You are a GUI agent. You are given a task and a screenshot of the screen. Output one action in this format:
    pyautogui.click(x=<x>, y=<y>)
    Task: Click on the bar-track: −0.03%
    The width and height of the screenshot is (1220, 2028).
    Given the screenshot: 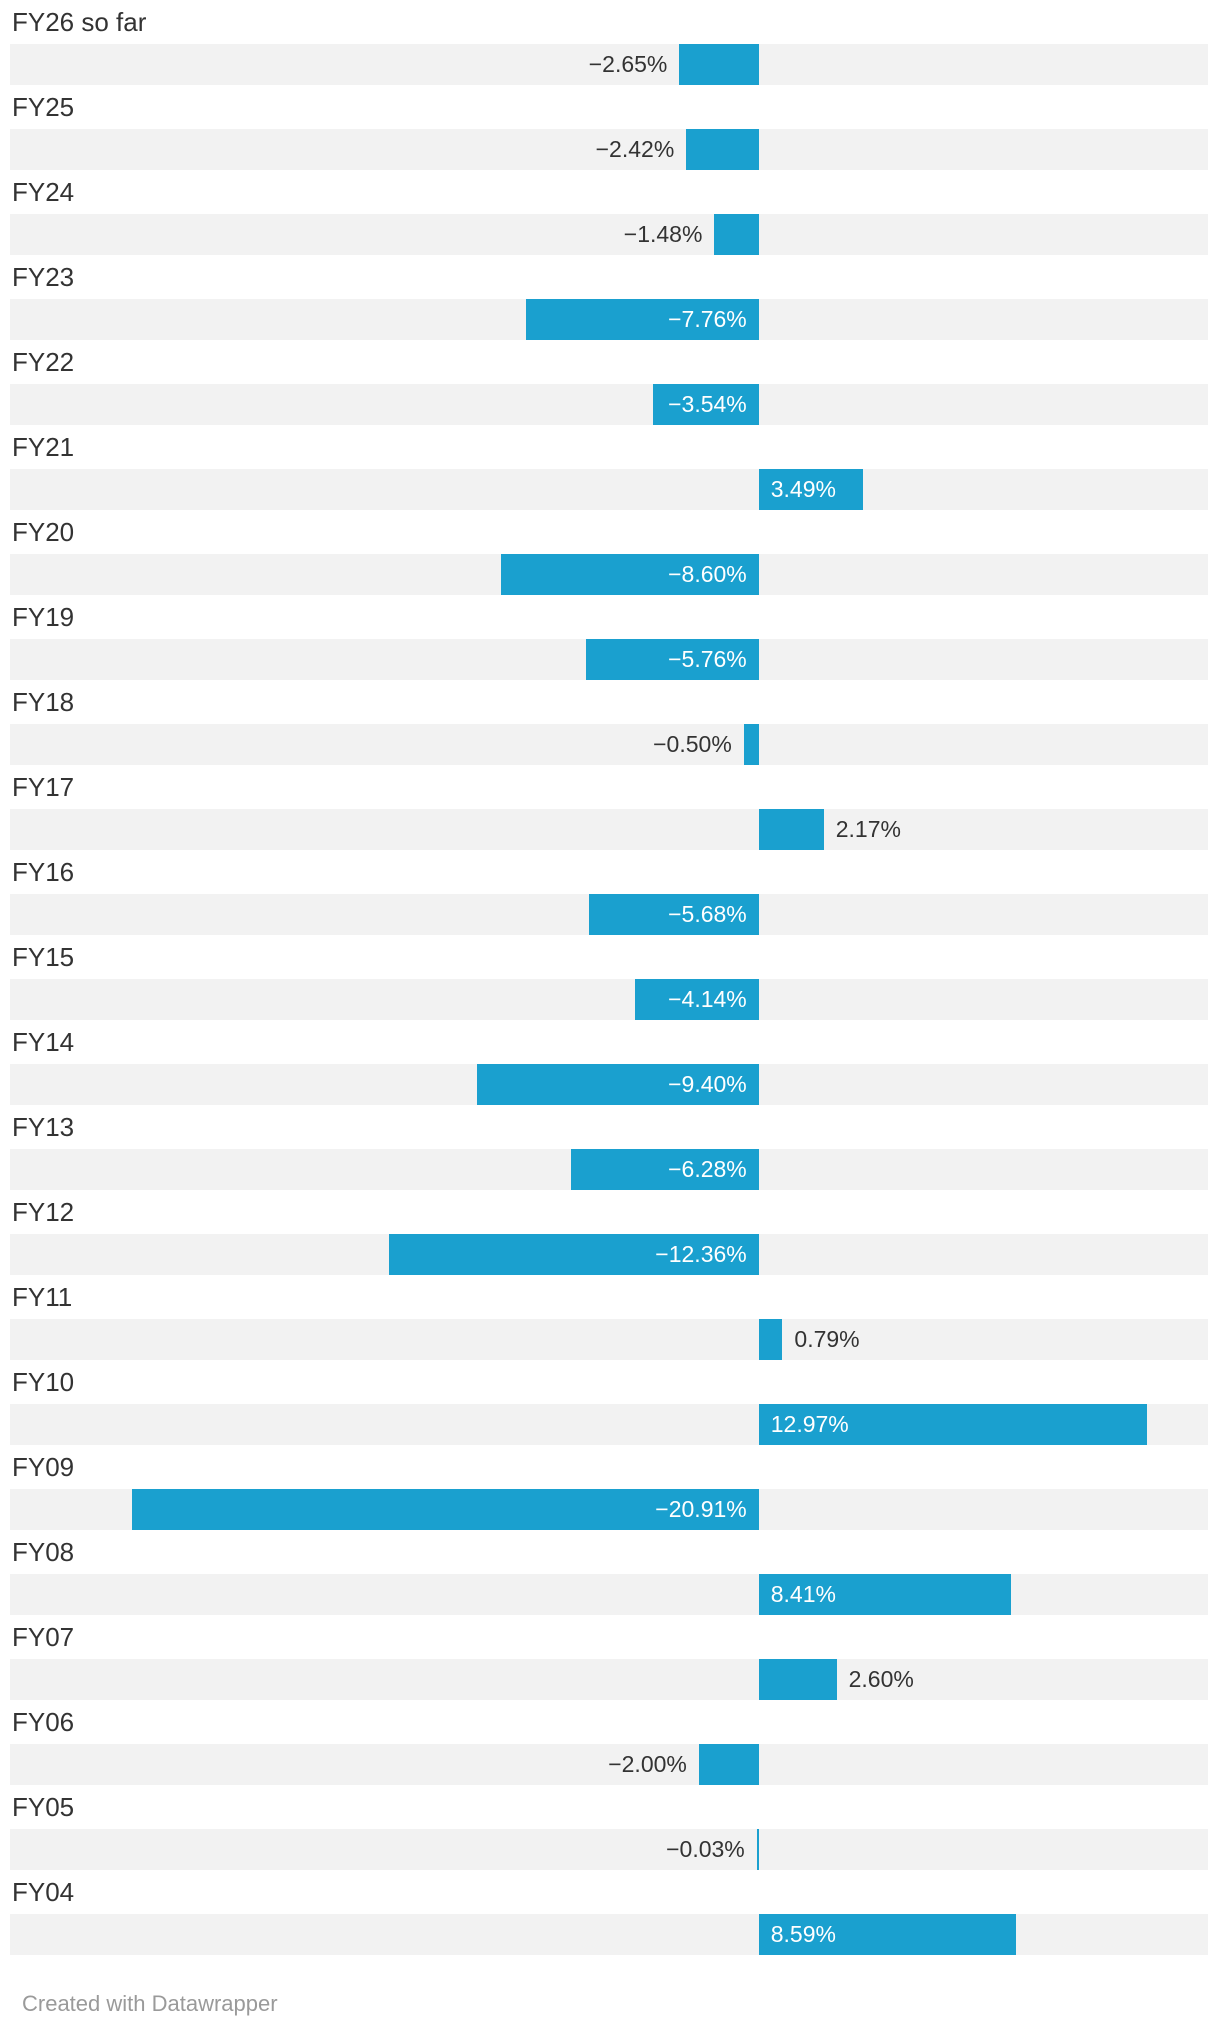 What is the action you would take?
    pyautogui.click(x=609, y=1849)
    